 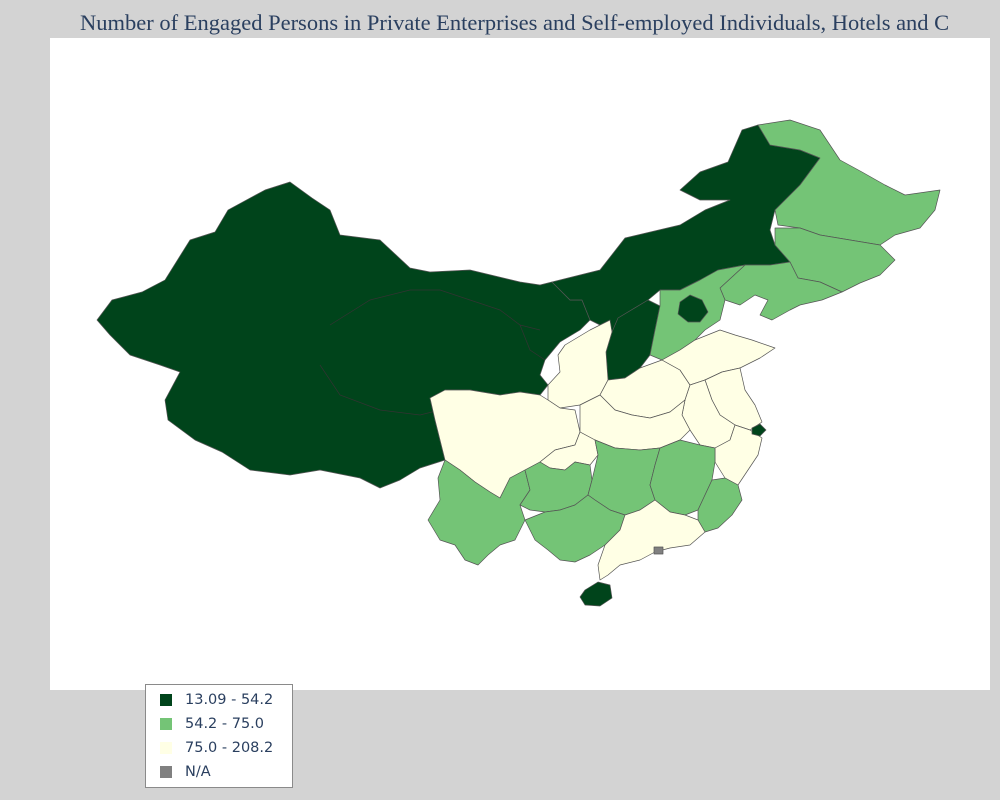 I want to click on legend-item: 13.09 - 54.2, so click(x=219, y=700).